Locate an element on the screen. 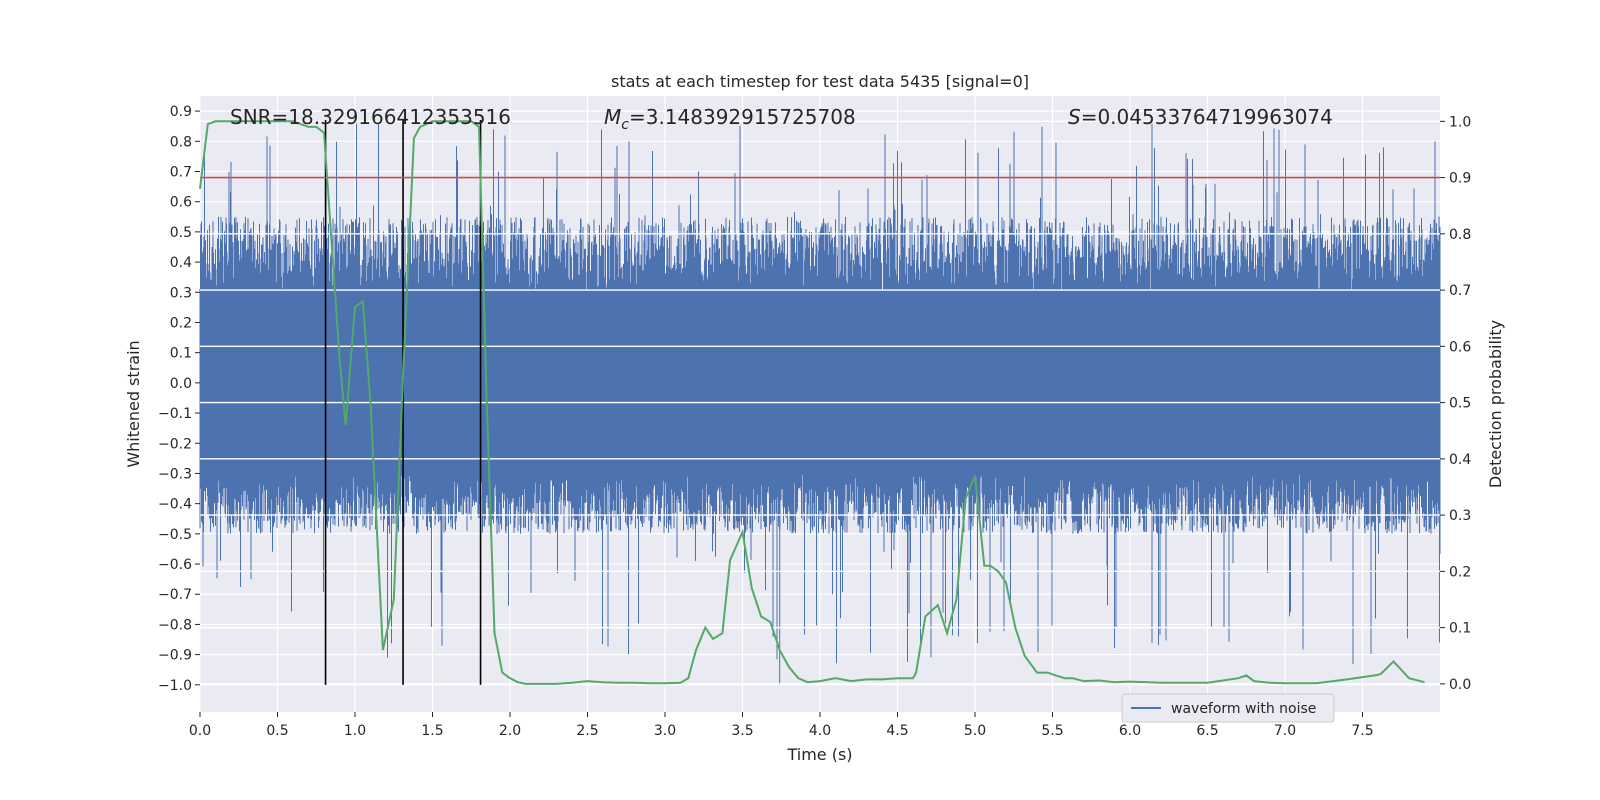  y-tick-label: −0.3 is located at coordinates (175, 474).